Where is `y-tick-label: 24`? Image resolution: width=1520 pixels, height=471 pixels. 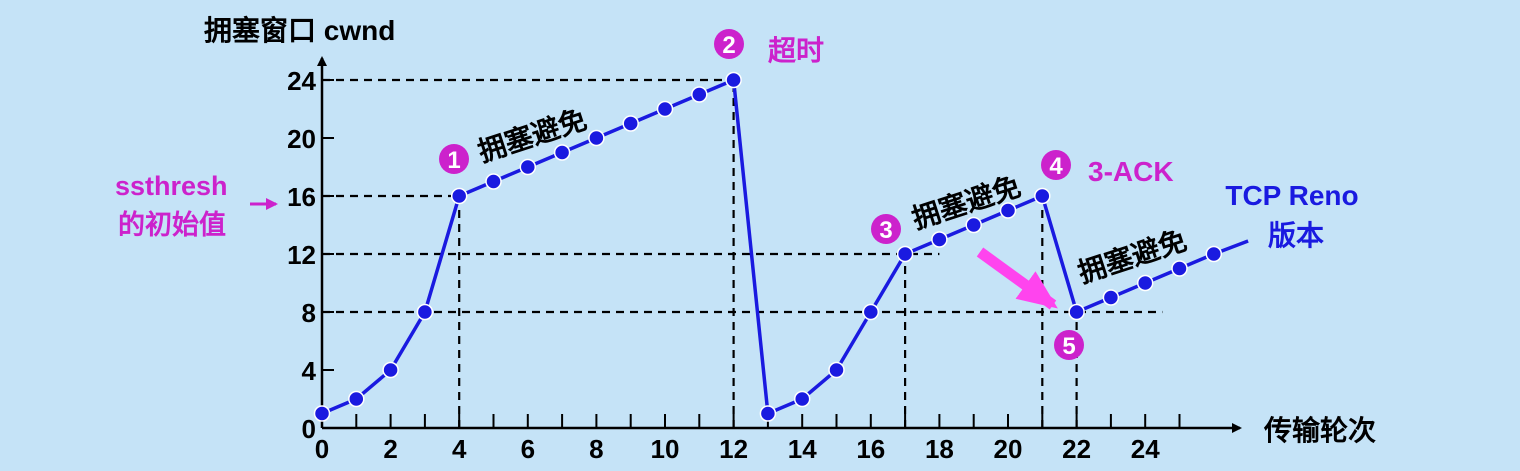 y-tick-label: 24 is located at coordinates (301, 81).